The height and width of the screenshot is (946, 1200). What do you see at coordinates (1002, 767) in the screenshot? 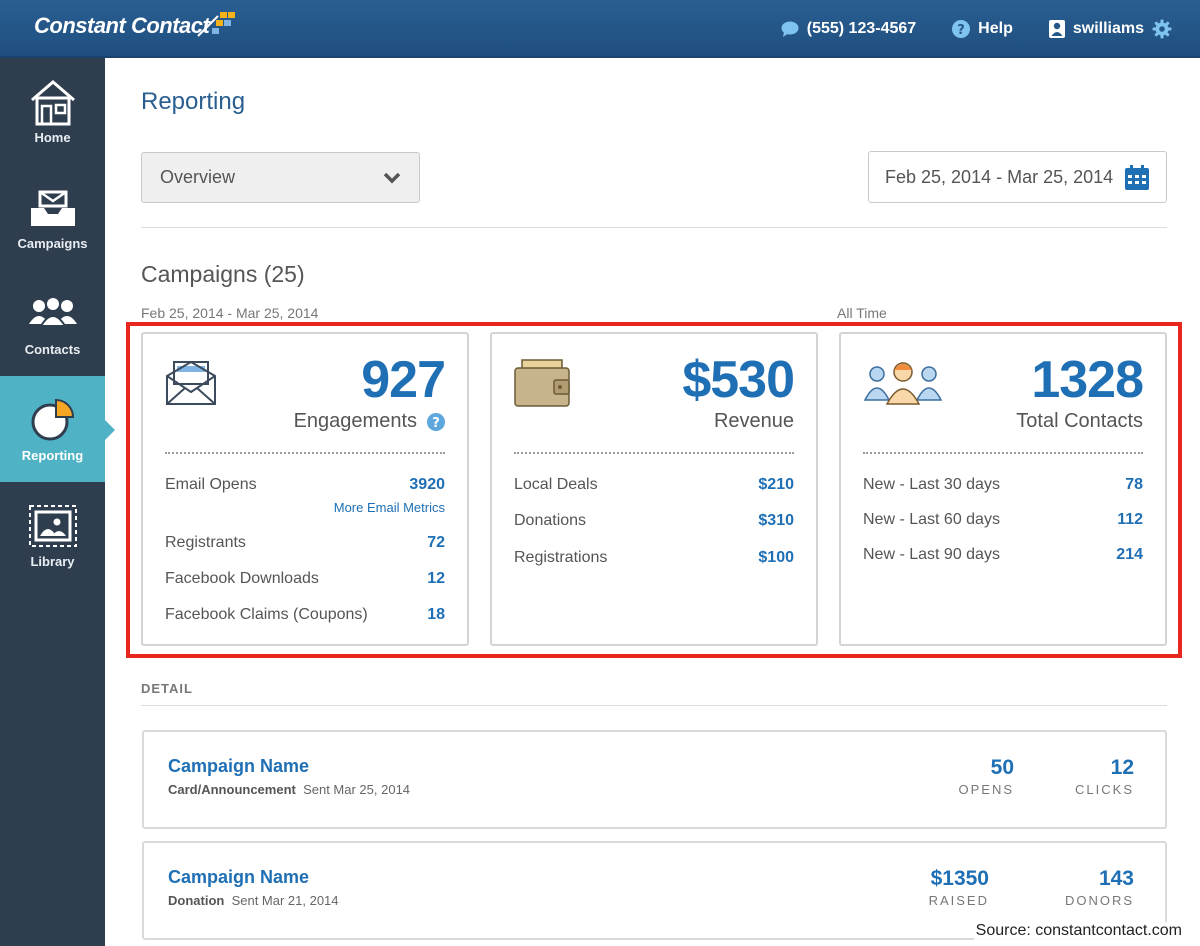
I see `campaign-metric-value: 50` at bounding box center [1002, 767].